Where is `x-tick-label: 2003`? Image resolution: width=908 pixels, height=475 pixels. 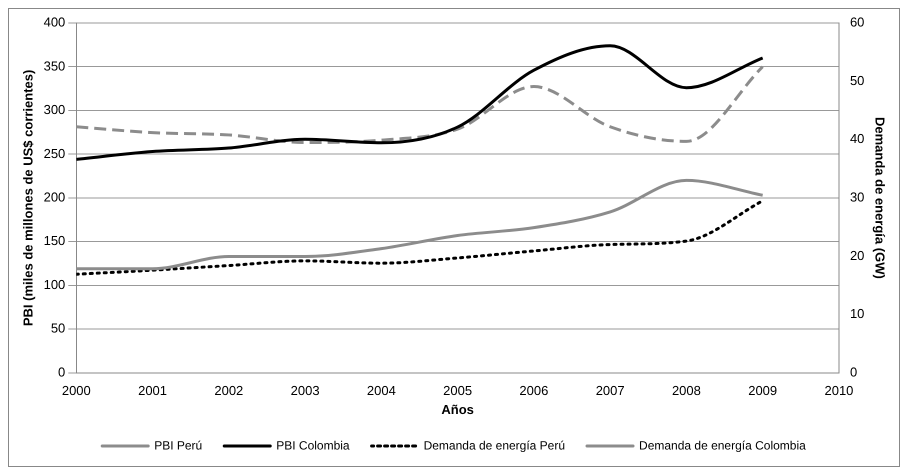
x-tick-label: 2003 is located at coordinates (305, 390).